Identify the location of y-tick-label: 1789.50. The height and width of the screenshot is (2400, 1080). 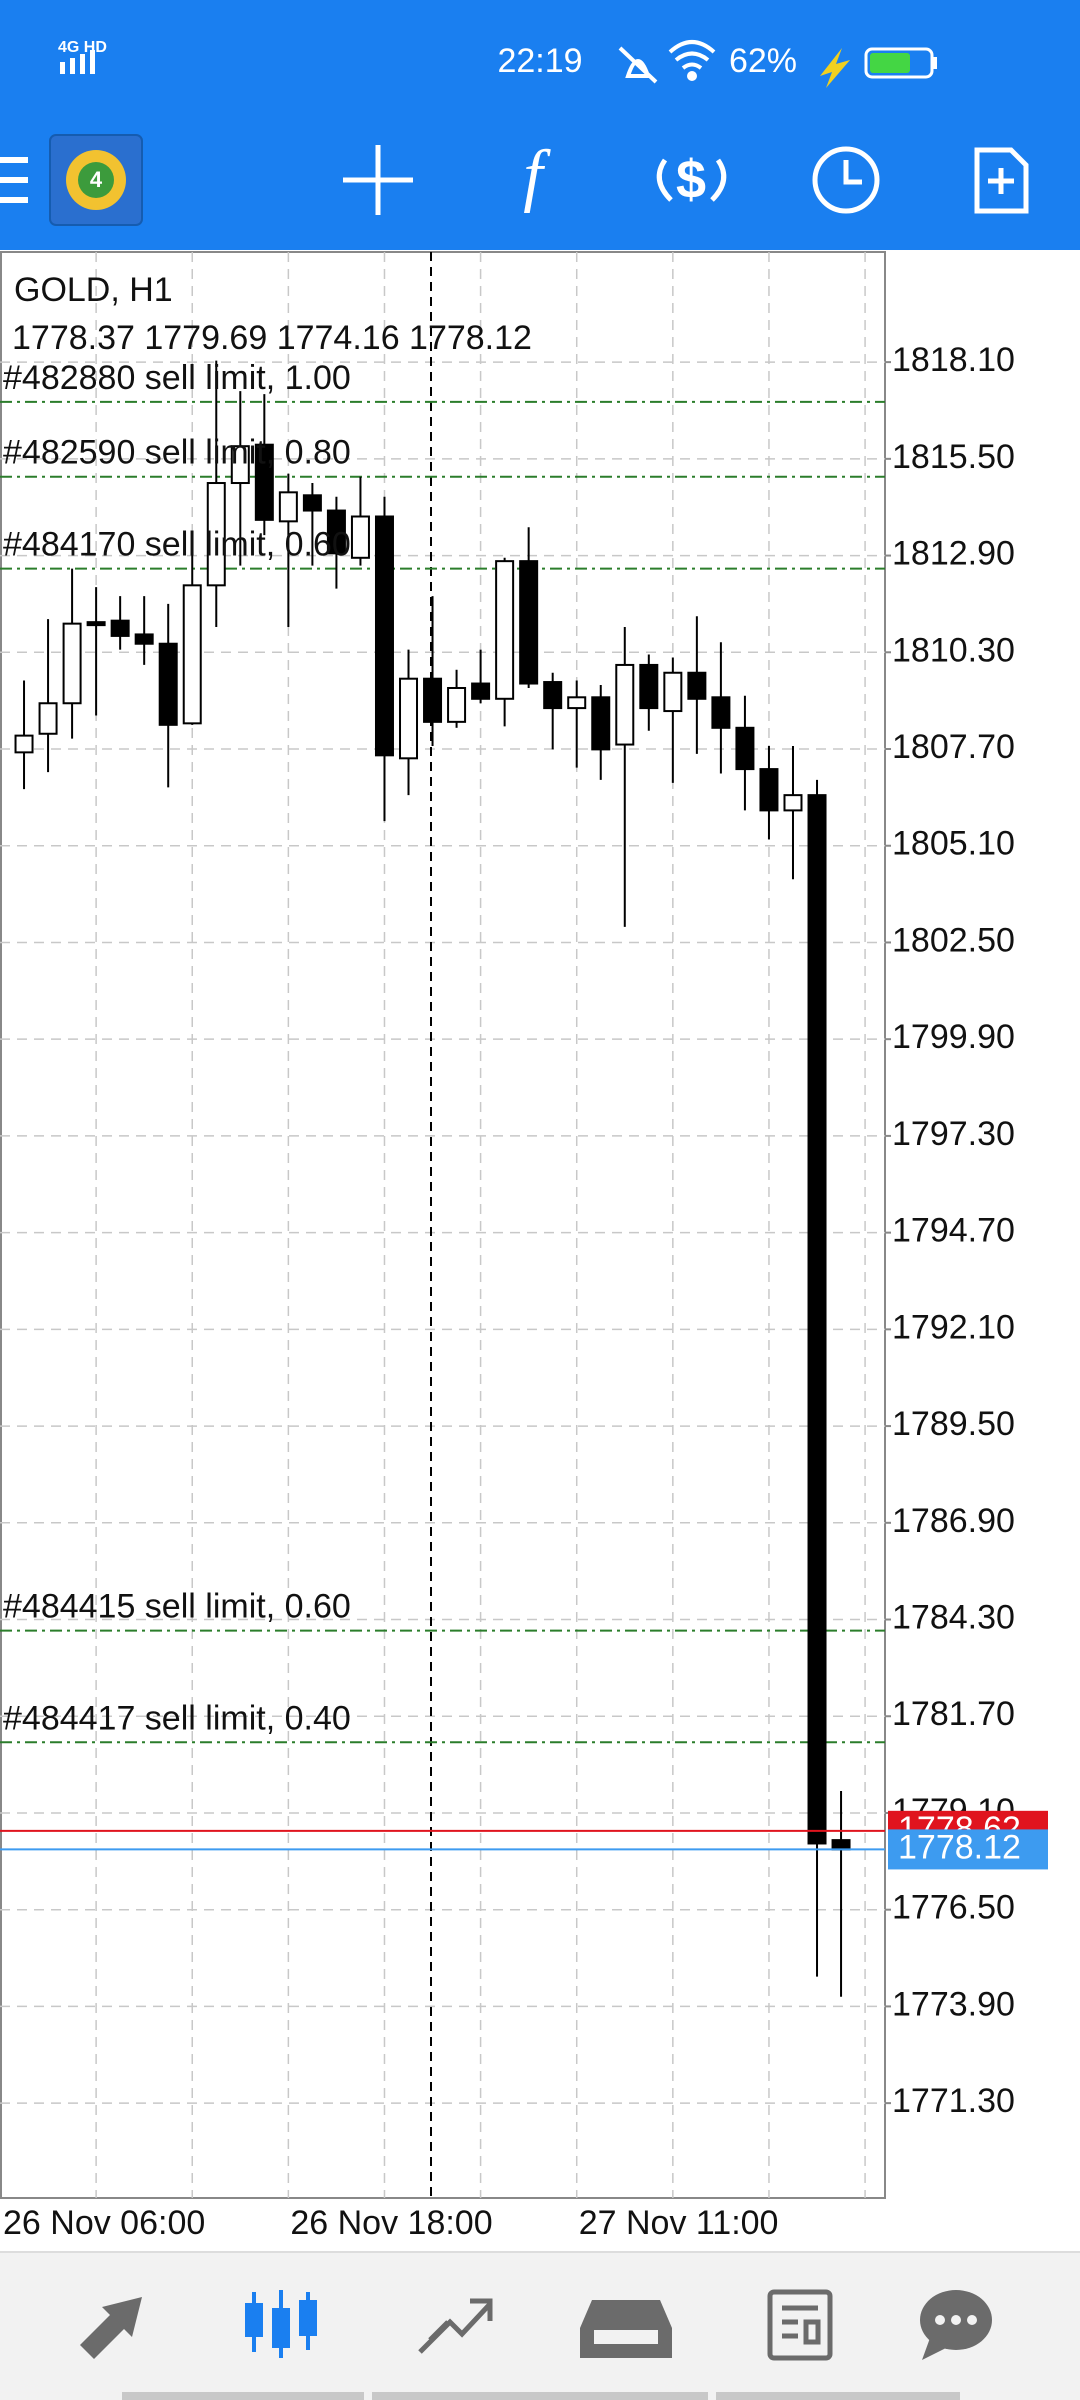
(953, 1424).